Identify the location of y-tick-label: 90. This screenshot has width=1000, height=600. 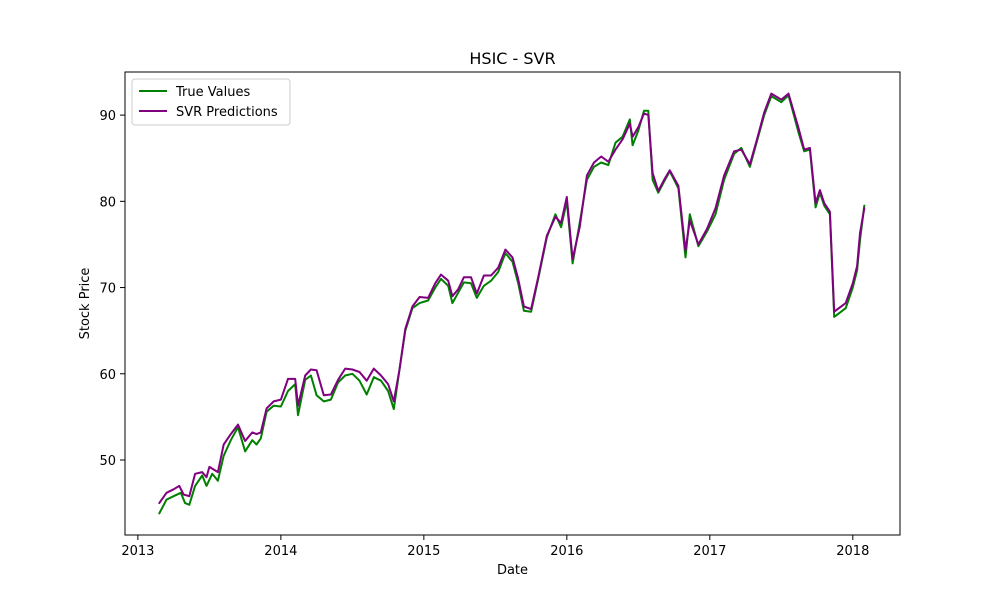
(107, 116).